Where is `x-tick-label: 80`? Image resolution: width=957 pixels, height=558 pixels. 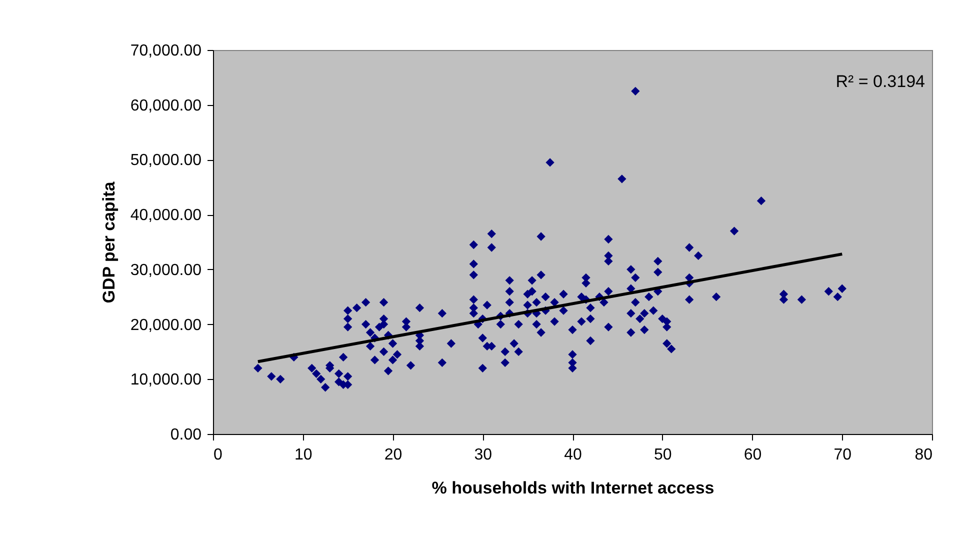 x-tick-label: 80 is located at coordinates (923, 455).